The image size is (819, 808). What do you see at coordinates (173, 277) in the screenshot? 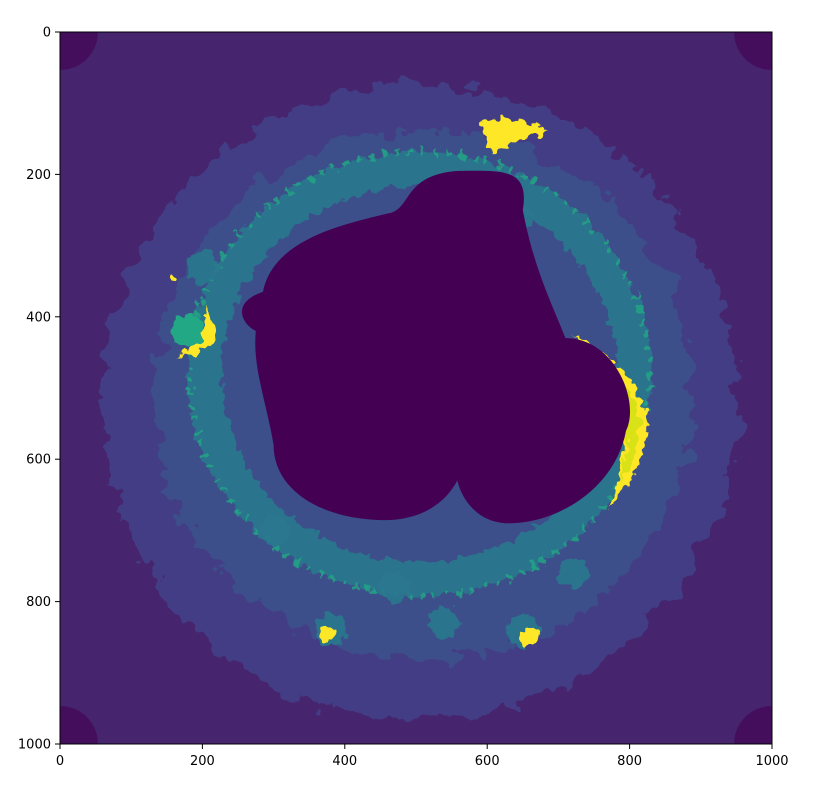
I see `hot-spot-left` at bounding box center [173, 277].